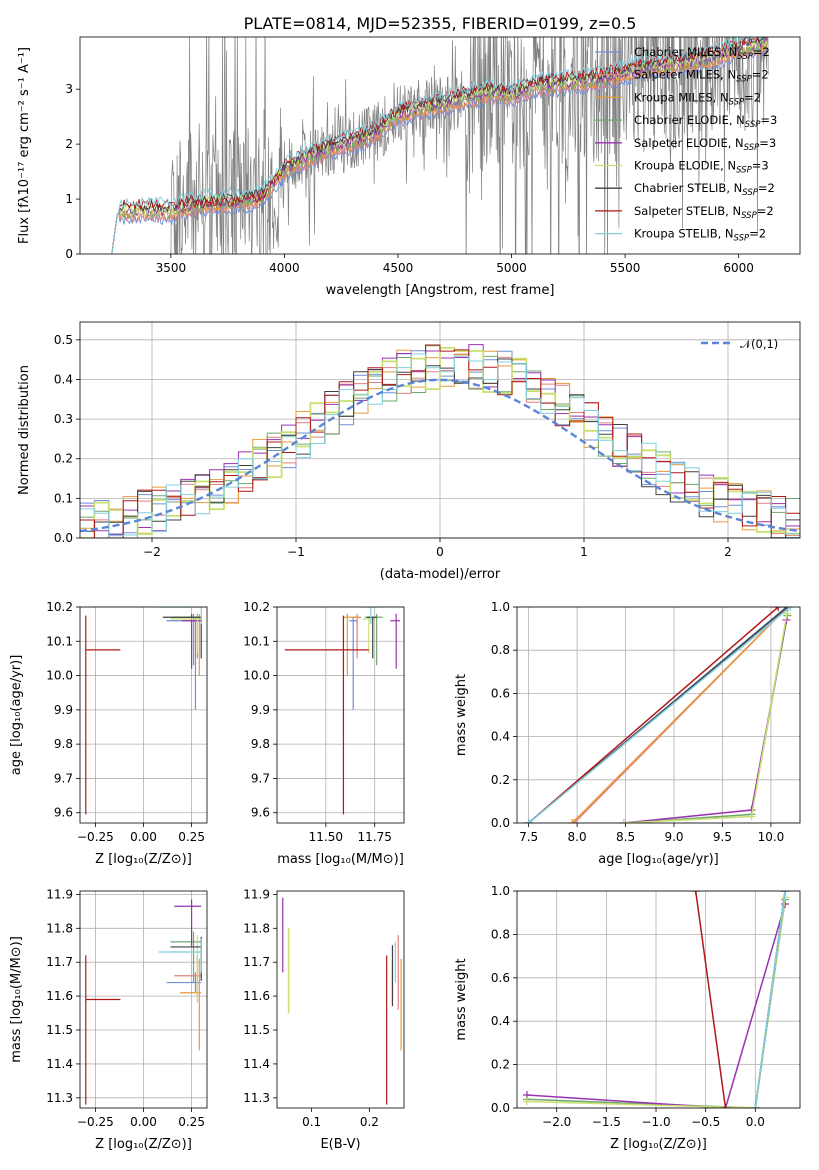  I want to click on legend-entry-name: Kroupa ELODIE, N, so click(685, 166).